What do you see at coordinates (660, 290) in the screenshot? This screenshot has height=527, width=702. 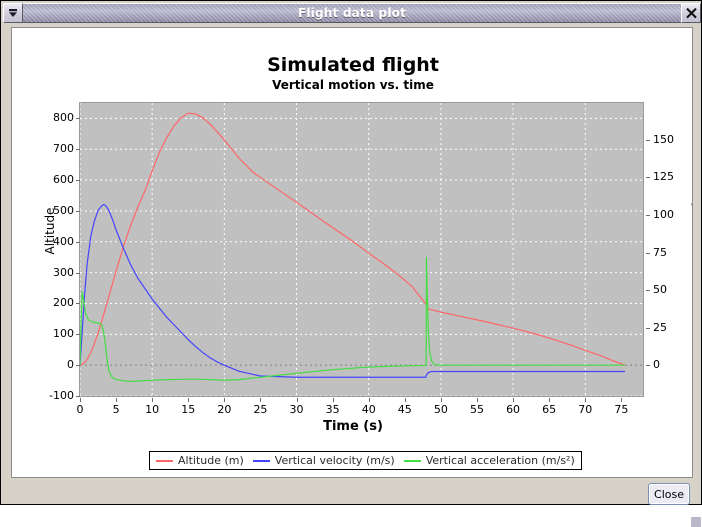 I see `y-right-tick-50: 50` at bounding box center [660, 290].